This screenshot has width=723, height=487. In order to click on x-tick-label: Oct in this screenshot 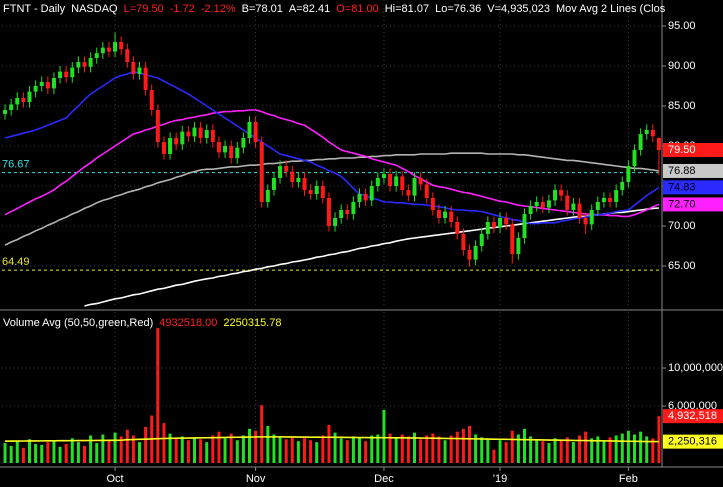, I will do `click(114, 479)`.